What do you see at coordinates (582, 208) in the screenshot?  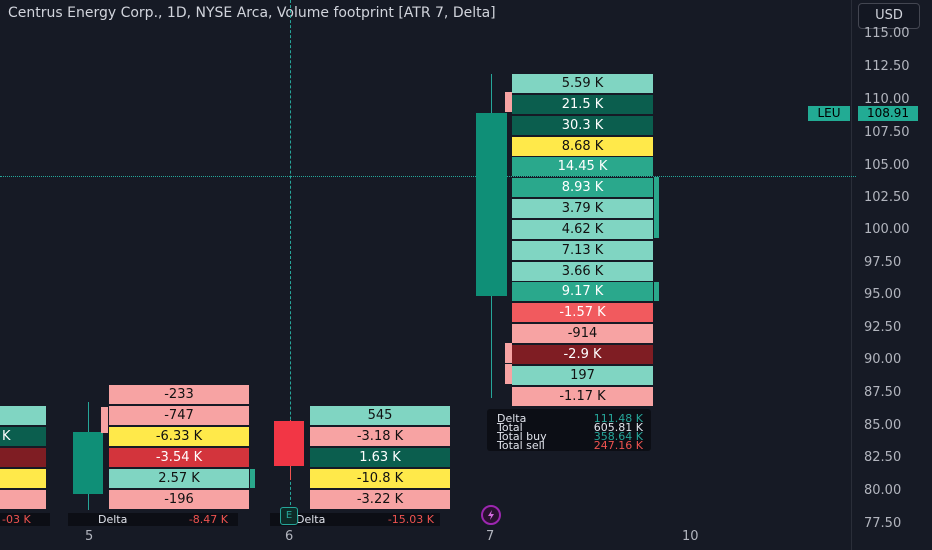 I see `footprint-cell: 3.79 K` at bounding box center [582, 208].